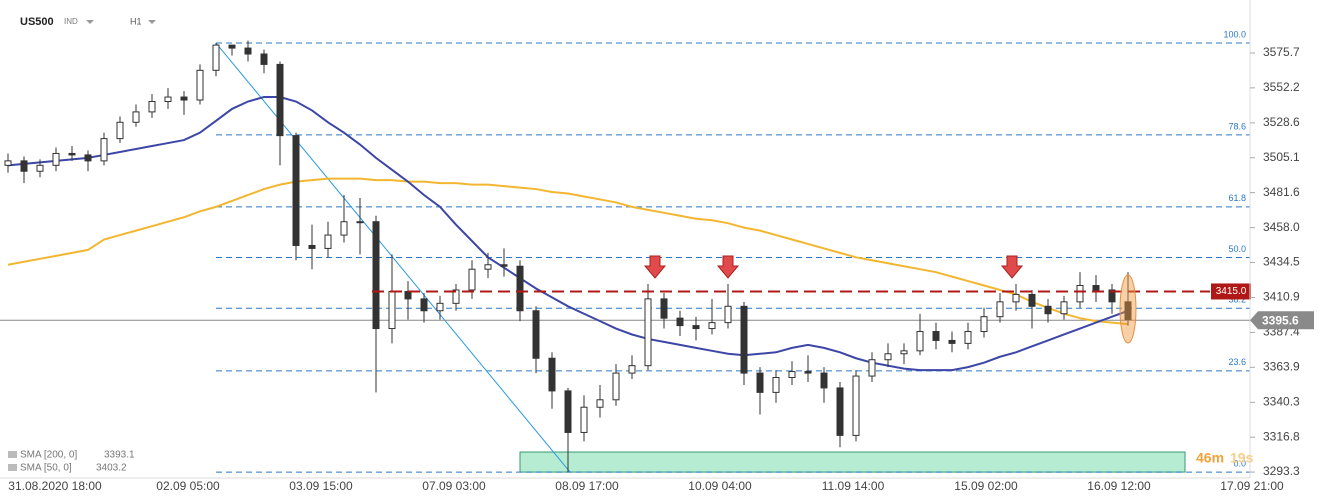 This screenshot has width=1323, height=501. Describe the element at coordinates (1280, 320) in the screenshot. I see `current-price-label: 3395.6` at that location.